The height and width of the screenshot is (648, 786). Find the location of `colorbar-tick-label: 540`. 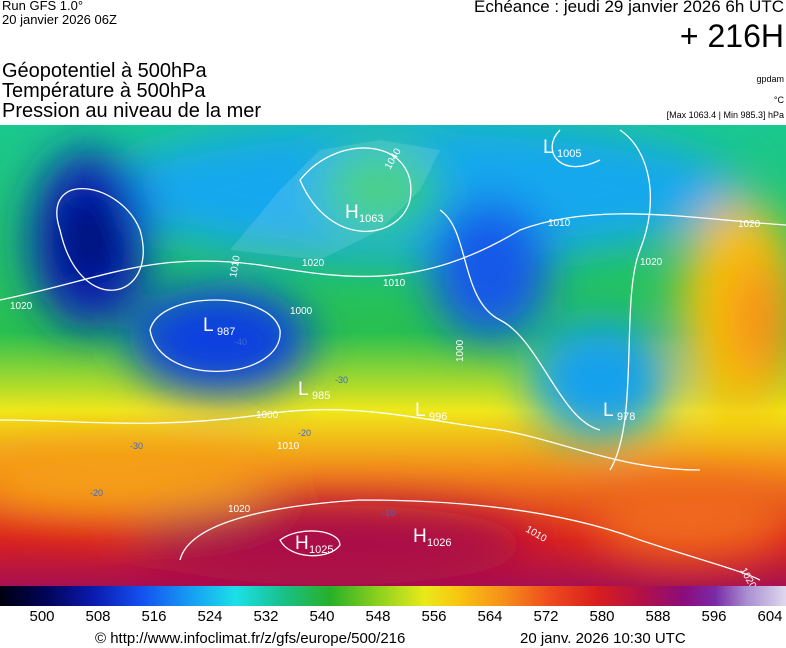

colorbar-tick-label: 540 is located at coordinates (322, 616).